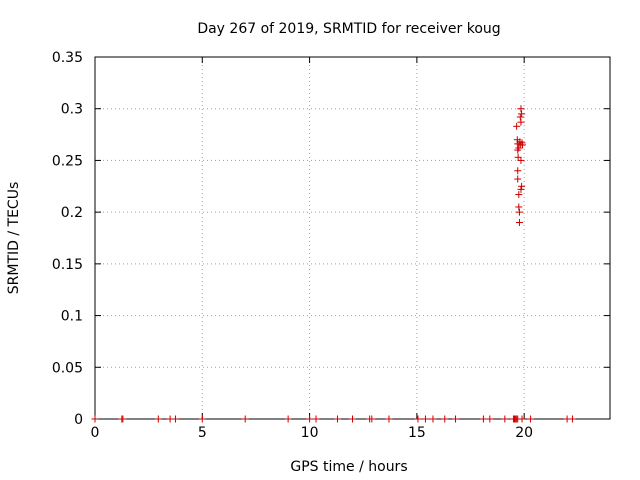  I want to click on x-axis-label: GPS time / hours, so click(348, 467).